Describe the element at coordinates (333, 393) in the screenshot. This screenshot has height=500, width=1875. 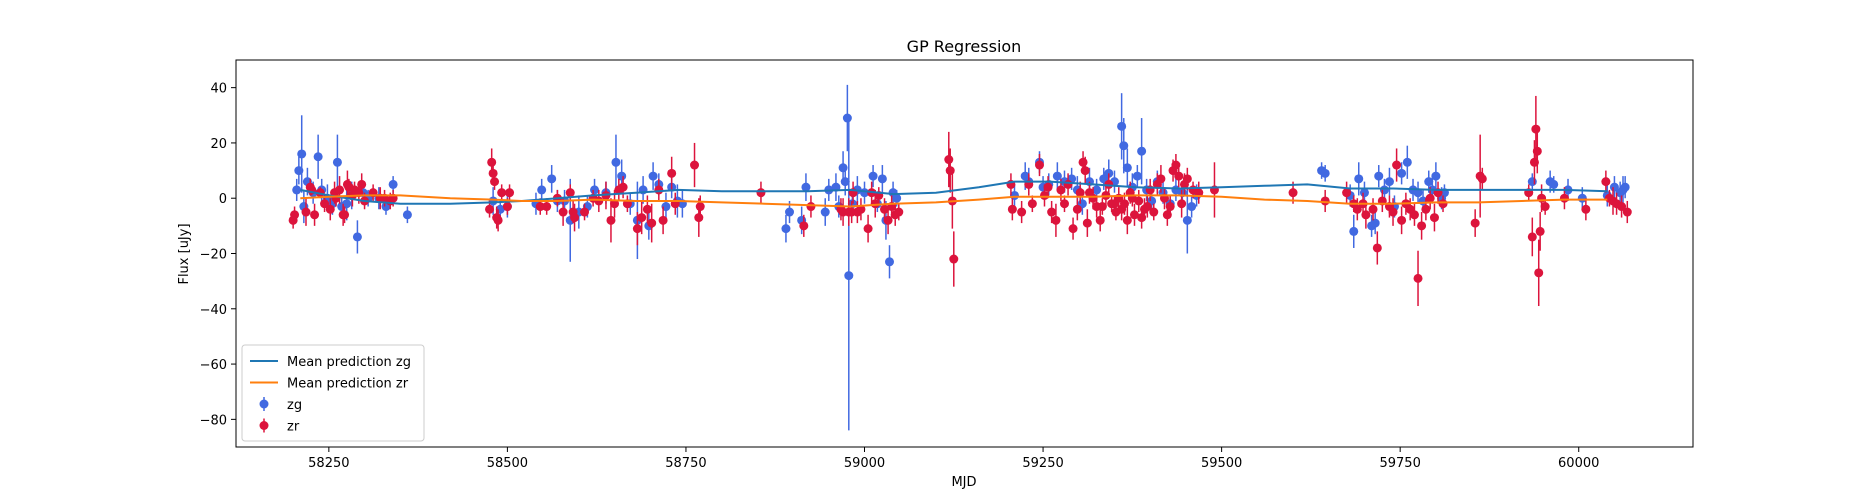
I see `legend: Mean prediction zg Mean prediction zr zg zr` at that location.